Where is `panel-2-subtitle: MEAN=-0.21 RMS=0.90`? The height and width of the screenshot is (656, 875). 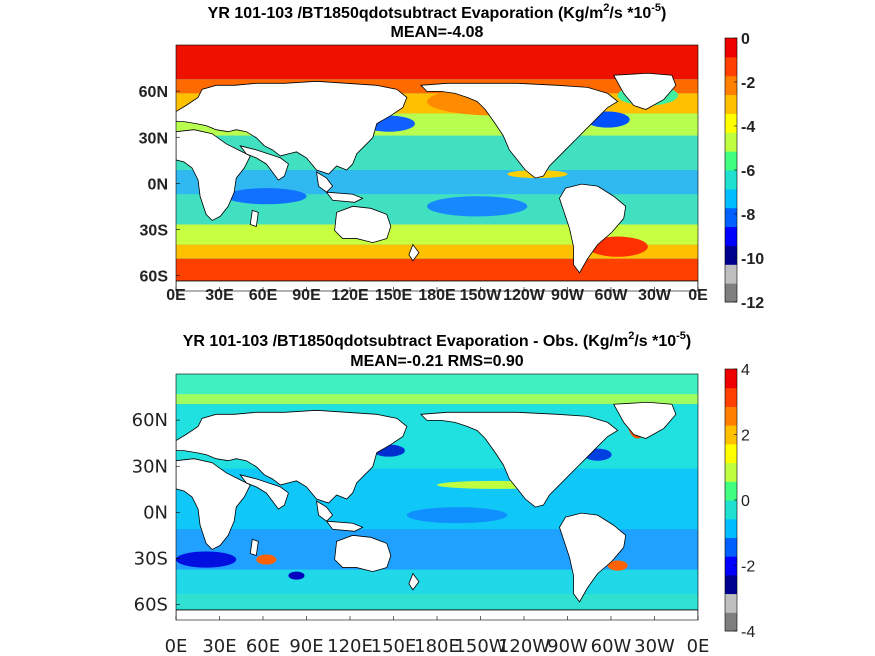 panel-2-subtitle: MEAN=-0.21 RMS=0.90 is located at coordinates (437, 361).